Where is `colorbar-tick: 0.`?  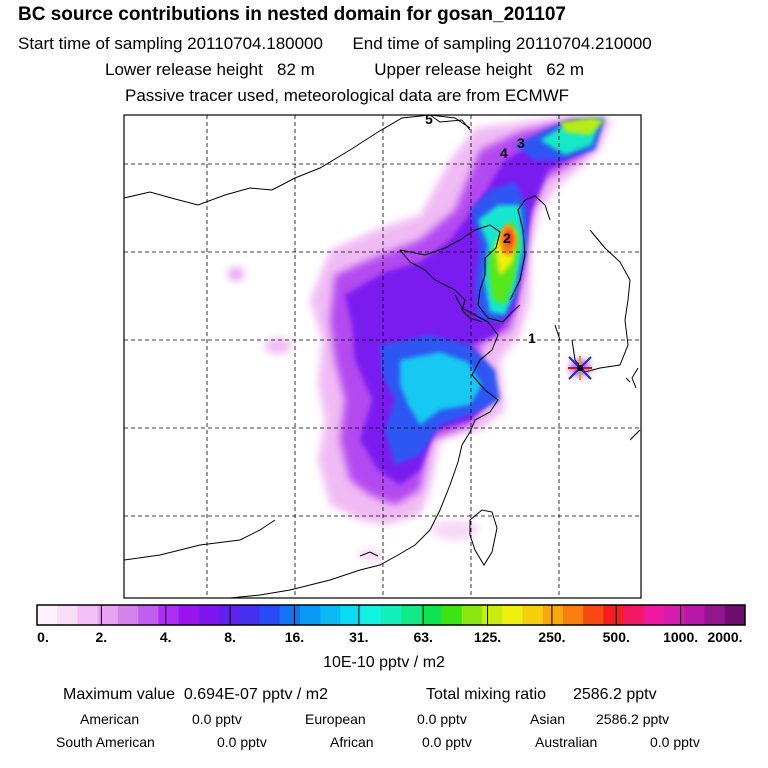
colorbar-tick: 0. is located at coordinates (43, 637).